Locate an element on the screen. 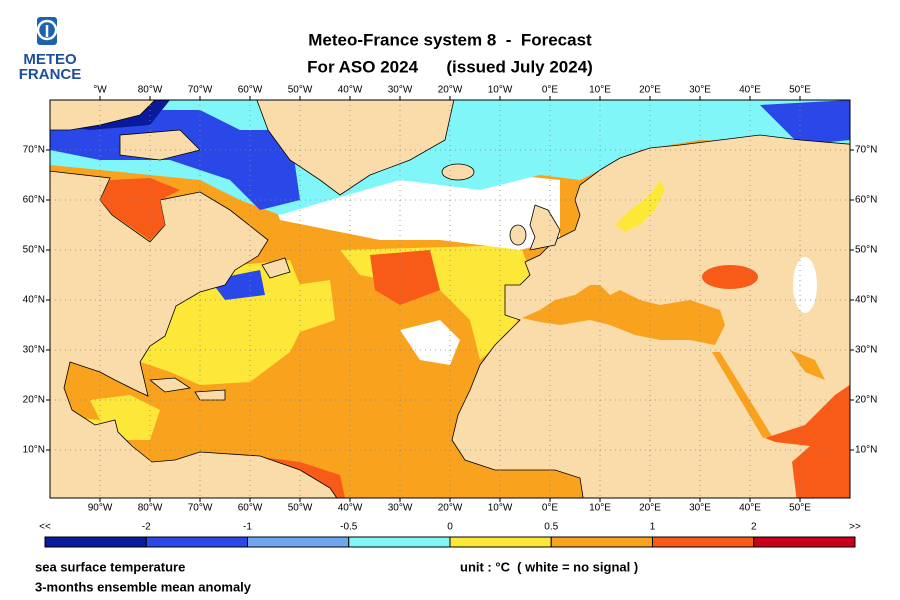 Image resolution: width=900 pixels, height=600 pixels. legend-label: >> is located at coordinates (855, 527).